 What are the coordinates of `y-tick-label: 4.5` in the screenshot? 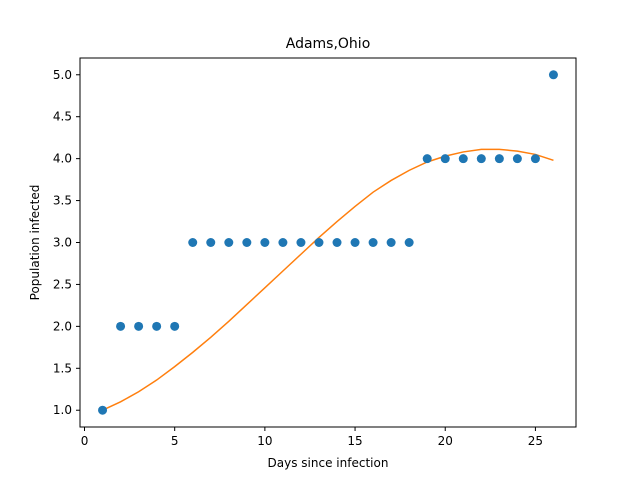 It's located at (62, 117).